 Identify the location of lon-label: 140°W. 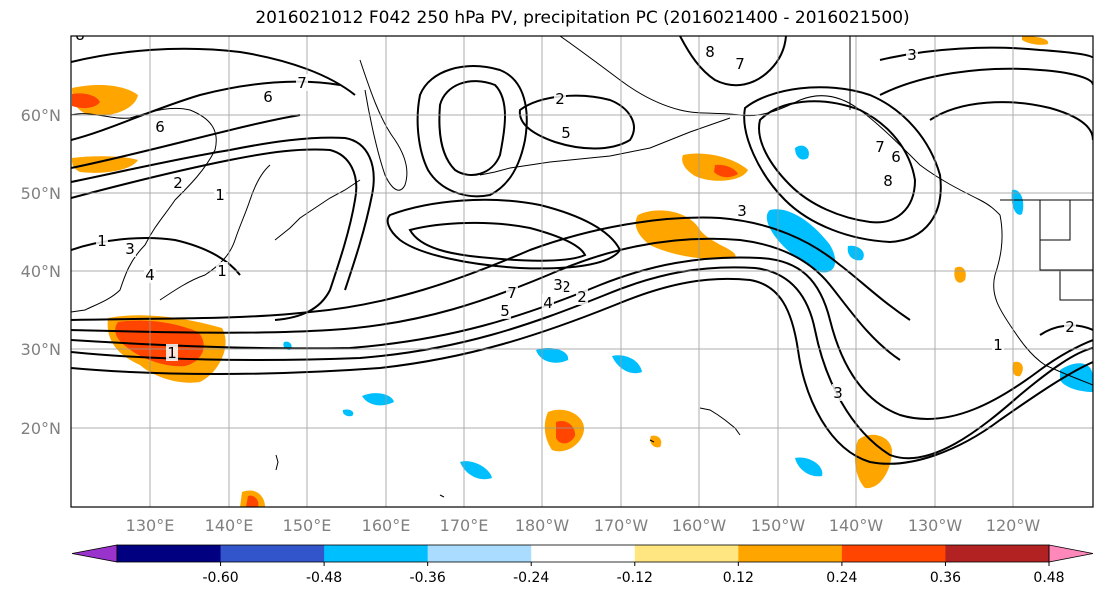
(856, 525).